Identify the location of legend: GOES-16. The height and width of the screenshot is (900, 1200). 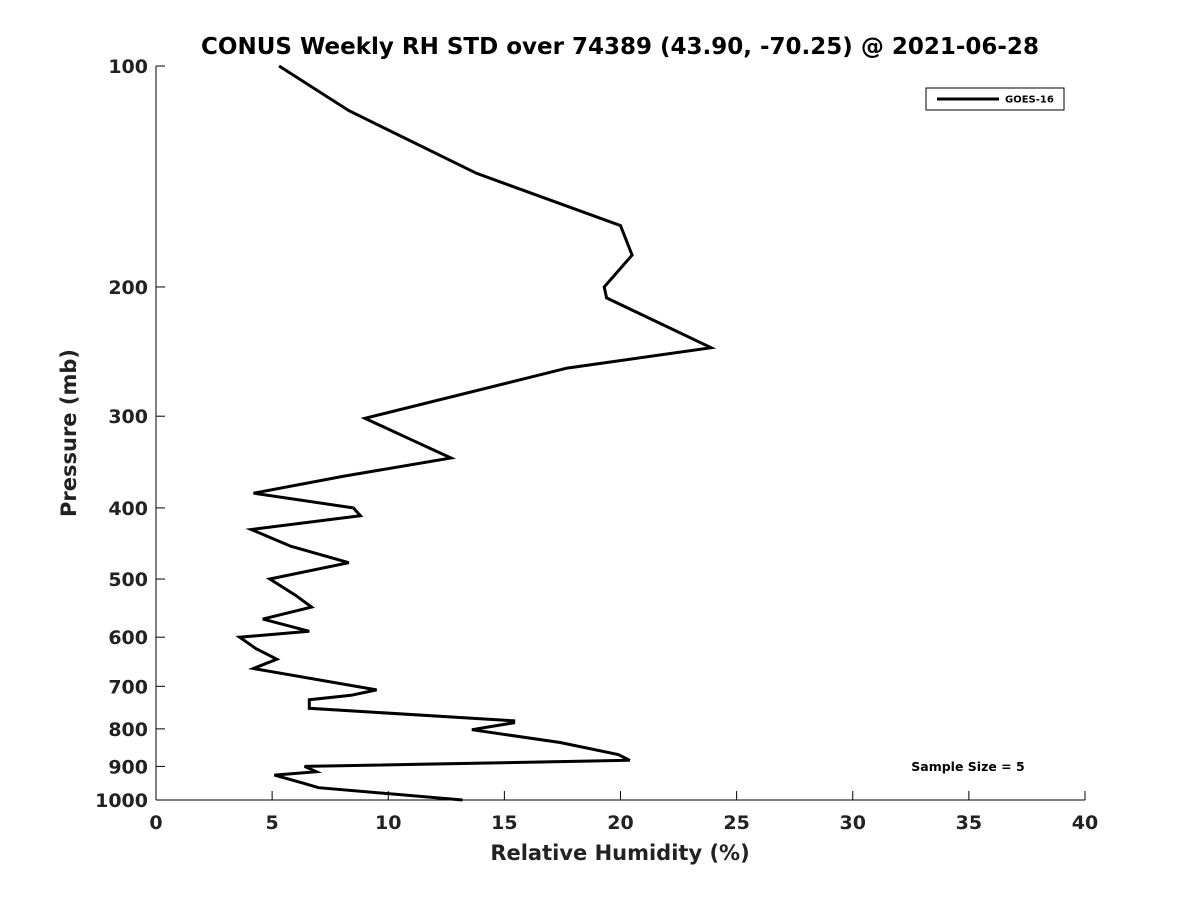
(995, 99).